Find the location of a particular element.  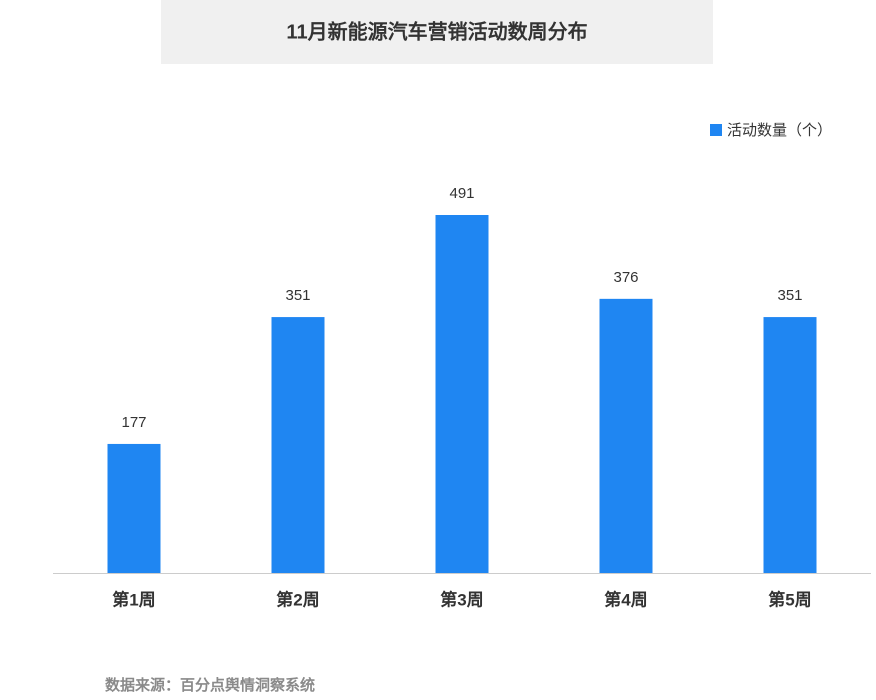

x-tick-label: 第3周 is located at coordinates (461, 599).